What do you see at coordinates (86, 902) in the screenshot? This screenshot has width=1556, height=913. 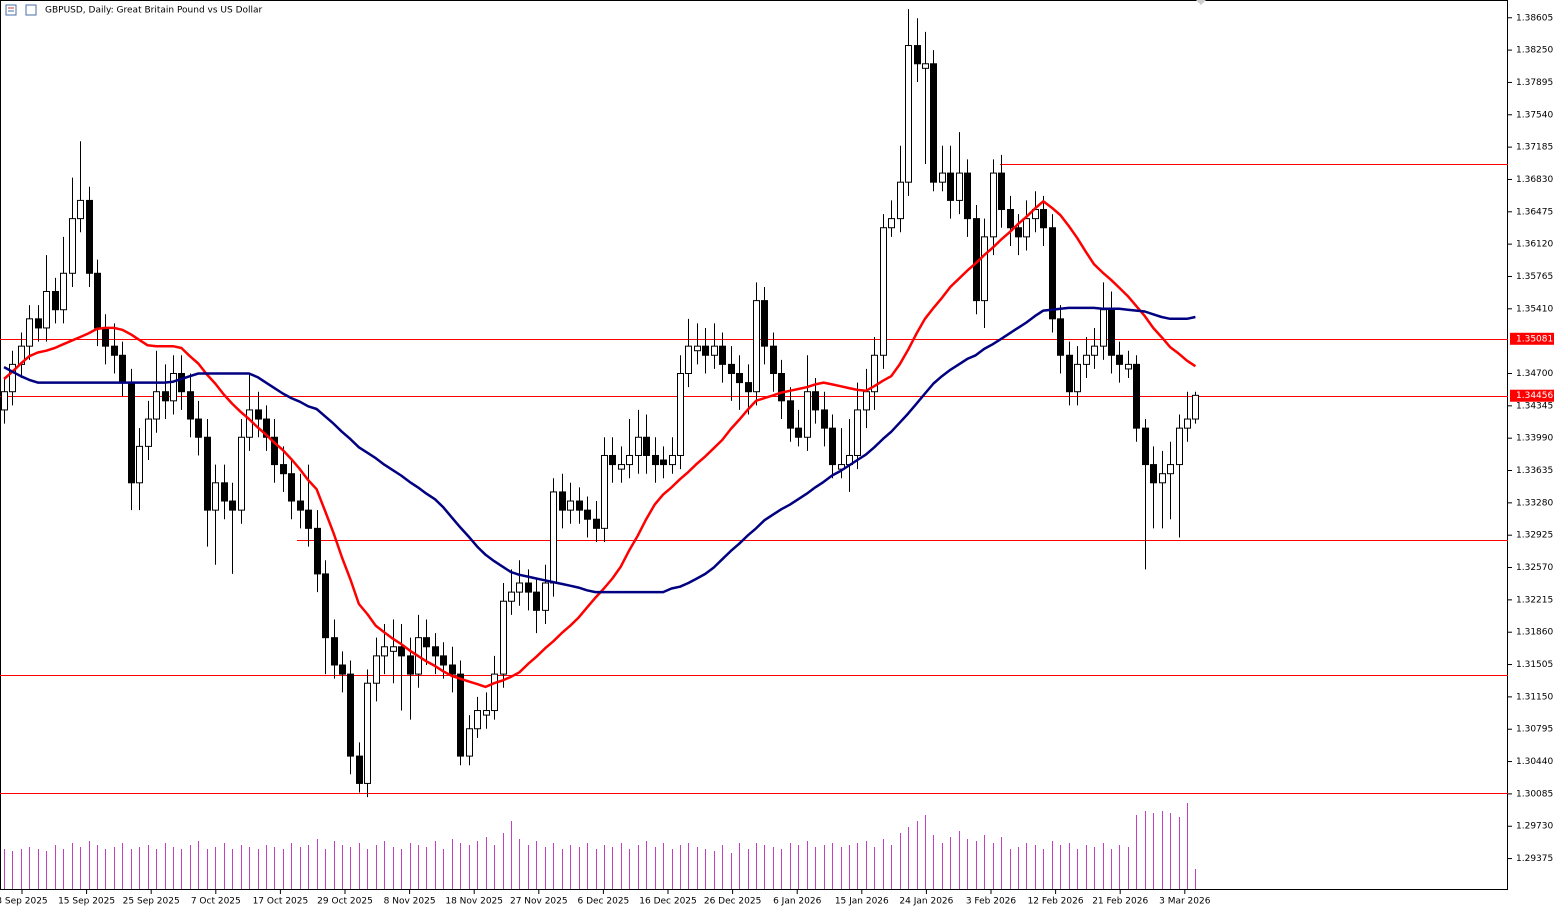 I see `x-tick-label: 15 Sep 2025` at bounding box center [86, 902].